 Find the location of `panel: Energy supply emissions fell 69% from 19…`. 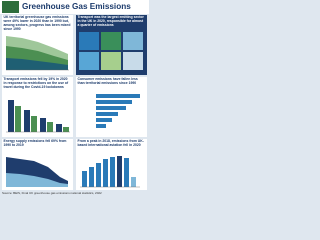

panel: Energy supply emissions fell 69% from 19… is located at coordinates (37, 164).